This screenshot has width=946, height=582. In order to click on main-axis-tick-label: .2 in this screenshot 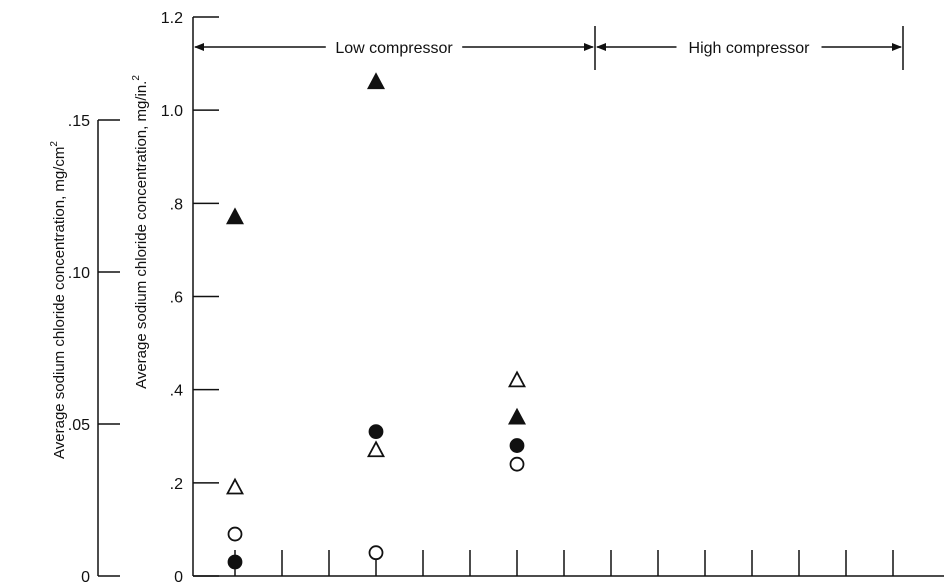, I will do `click(176, 484)`.